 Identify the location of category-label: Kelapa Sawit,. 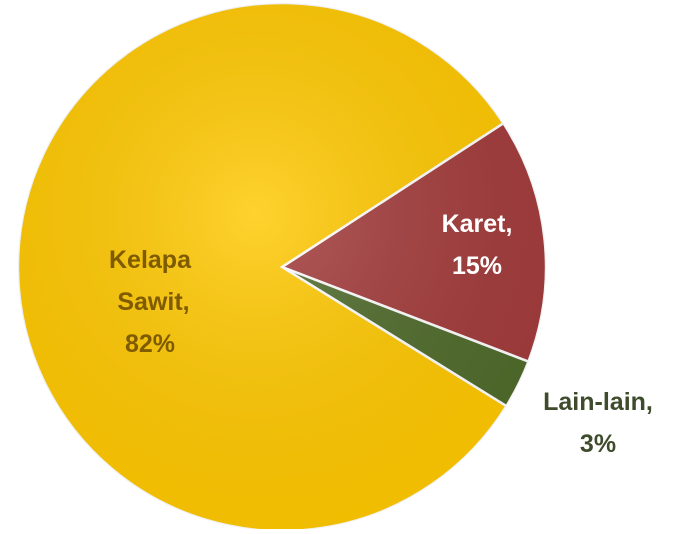
(150, 281).